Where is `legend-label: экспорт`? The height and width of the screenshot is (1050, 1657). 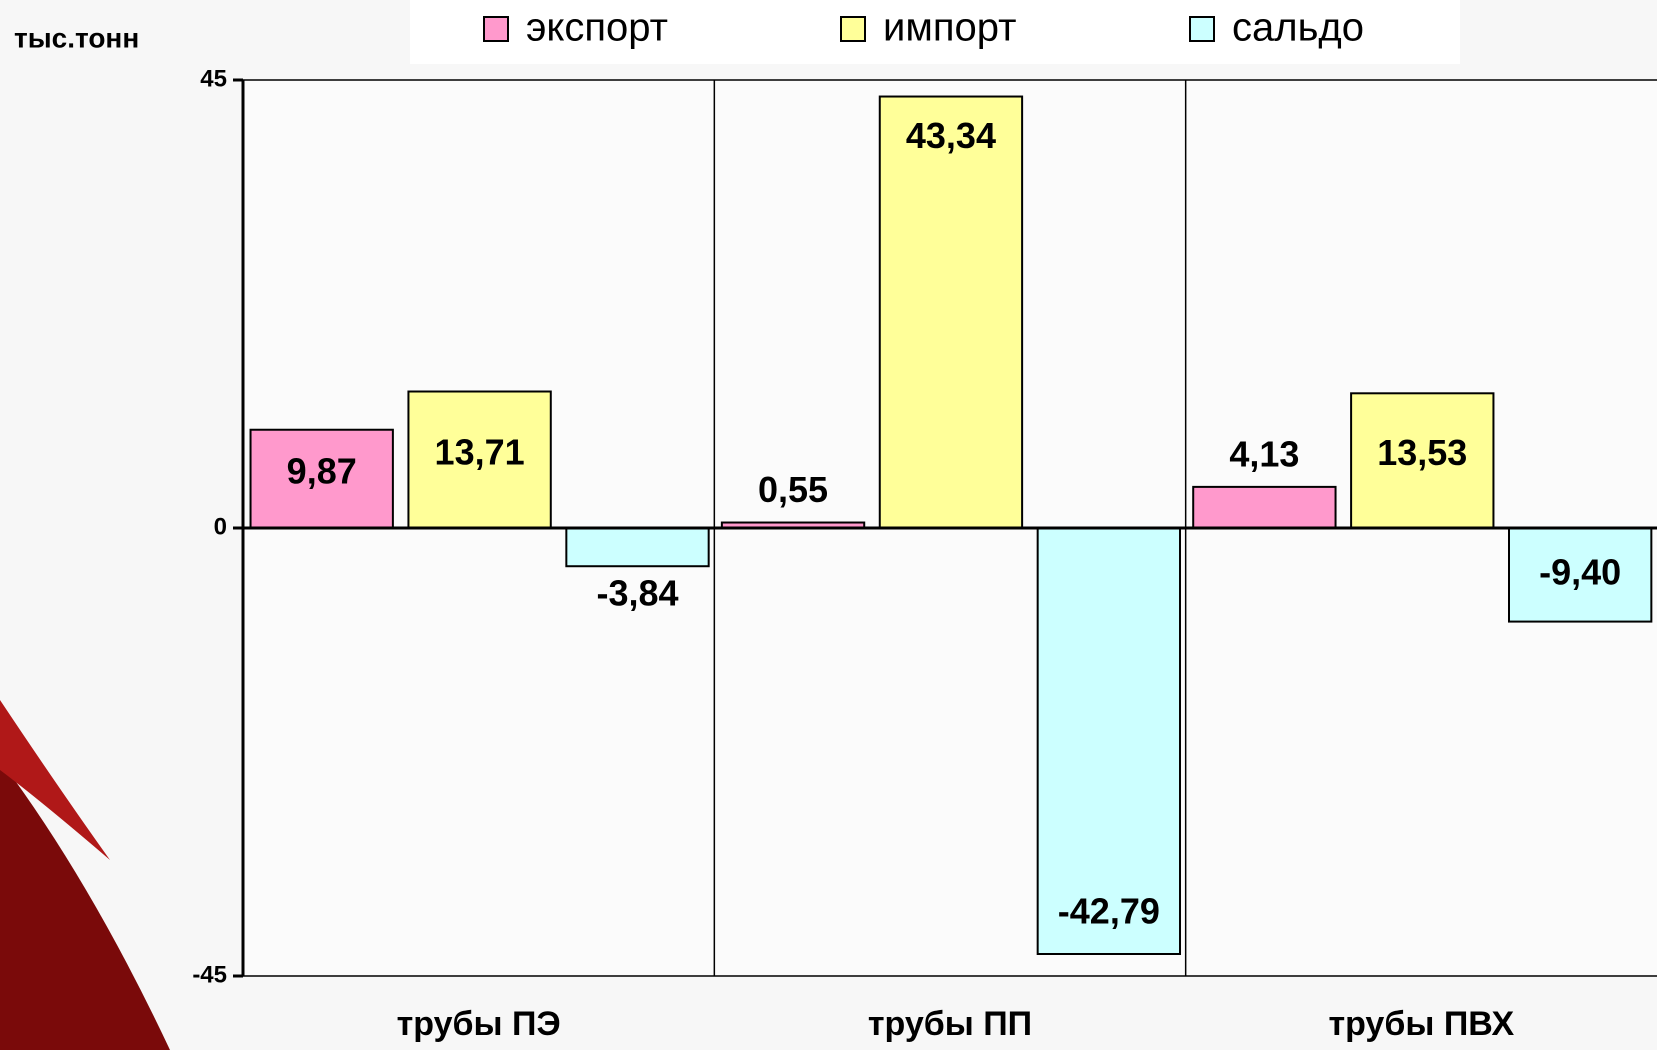 legend-label: экспорт is located at coordinates (597, 28).